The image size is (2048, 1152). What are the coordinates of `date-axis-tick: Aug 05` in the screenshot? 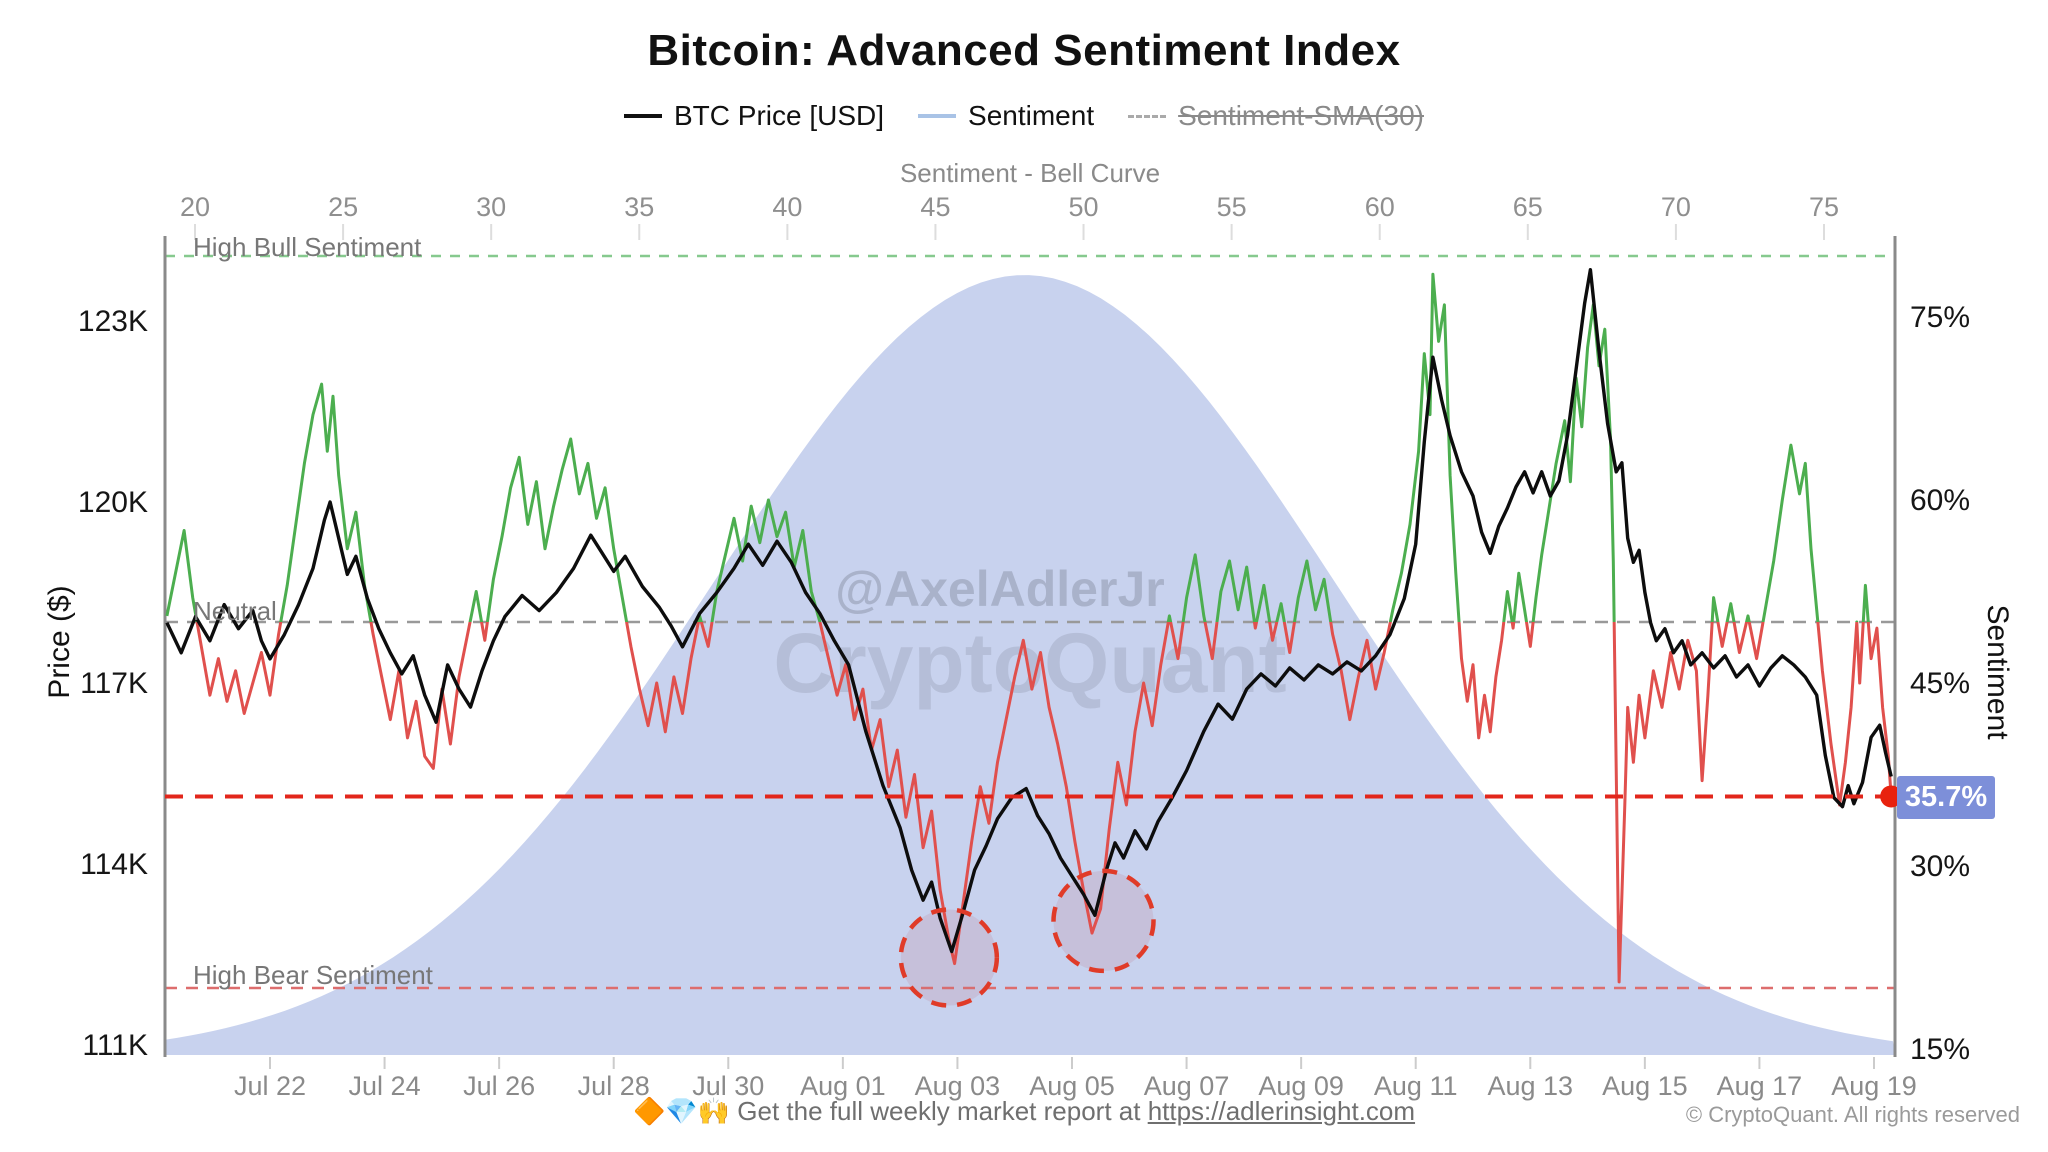 It's located at (1072, 1086).